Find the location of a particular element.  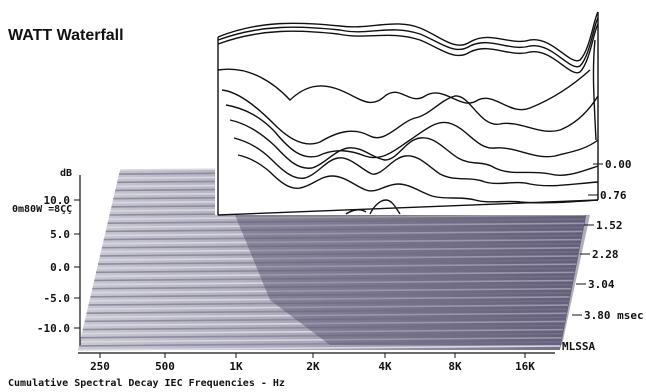

y-tick-label: 5.0 is located at coordinates (60, 234).